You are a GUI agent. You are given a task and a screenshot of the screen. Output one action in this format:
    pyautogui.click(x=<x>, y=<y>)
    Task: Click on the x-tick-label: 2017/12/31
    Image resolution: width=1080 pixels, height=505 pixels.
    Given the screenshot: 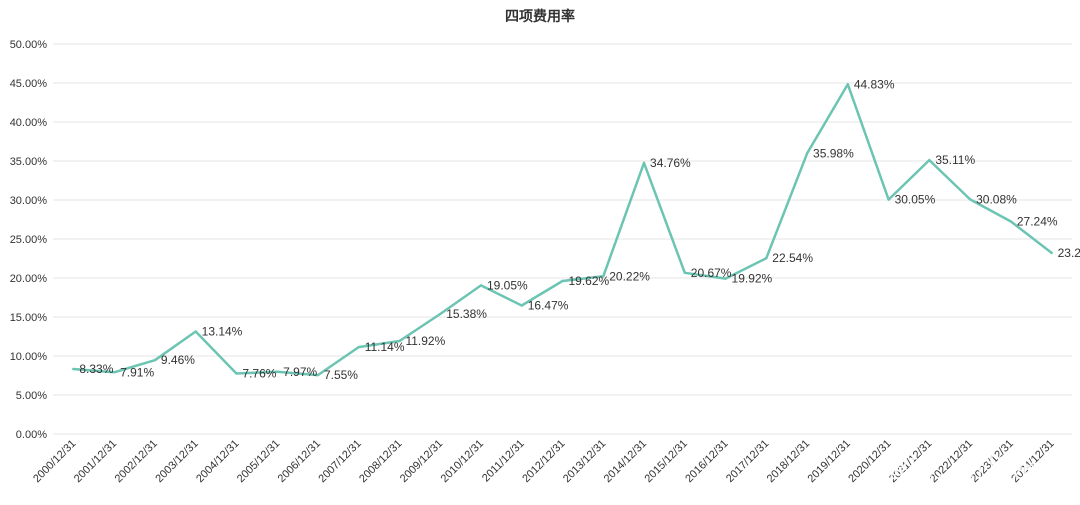 What is the action you would take?
    pyautogui.click(x=747, y=461)
    